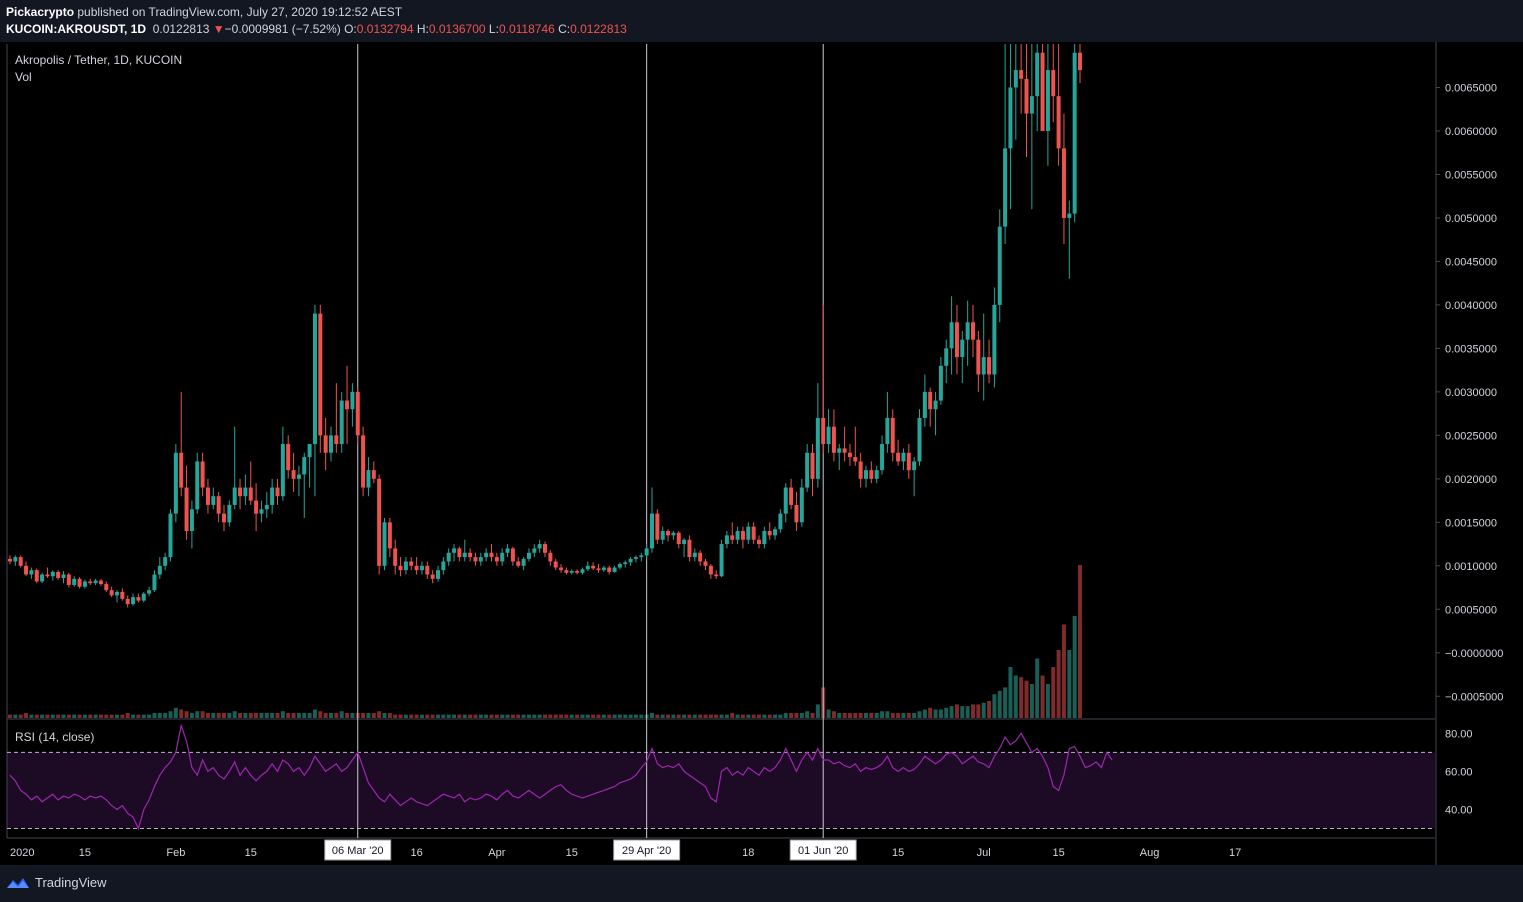 Image resolution: width=1523 pixels, height=902 pixels. I want to click on price-axis-tick: 0.0015000, so click(1471, 523).